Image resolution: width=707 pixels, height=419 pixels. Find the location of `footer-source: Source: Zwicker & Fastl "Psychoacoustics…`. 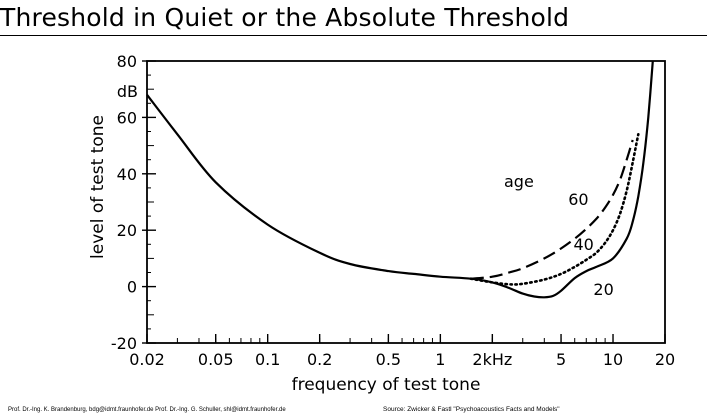

footer-source: Source: Zwicker & Fastl "Psychoacoustics… is located at coordinates (471, 409).